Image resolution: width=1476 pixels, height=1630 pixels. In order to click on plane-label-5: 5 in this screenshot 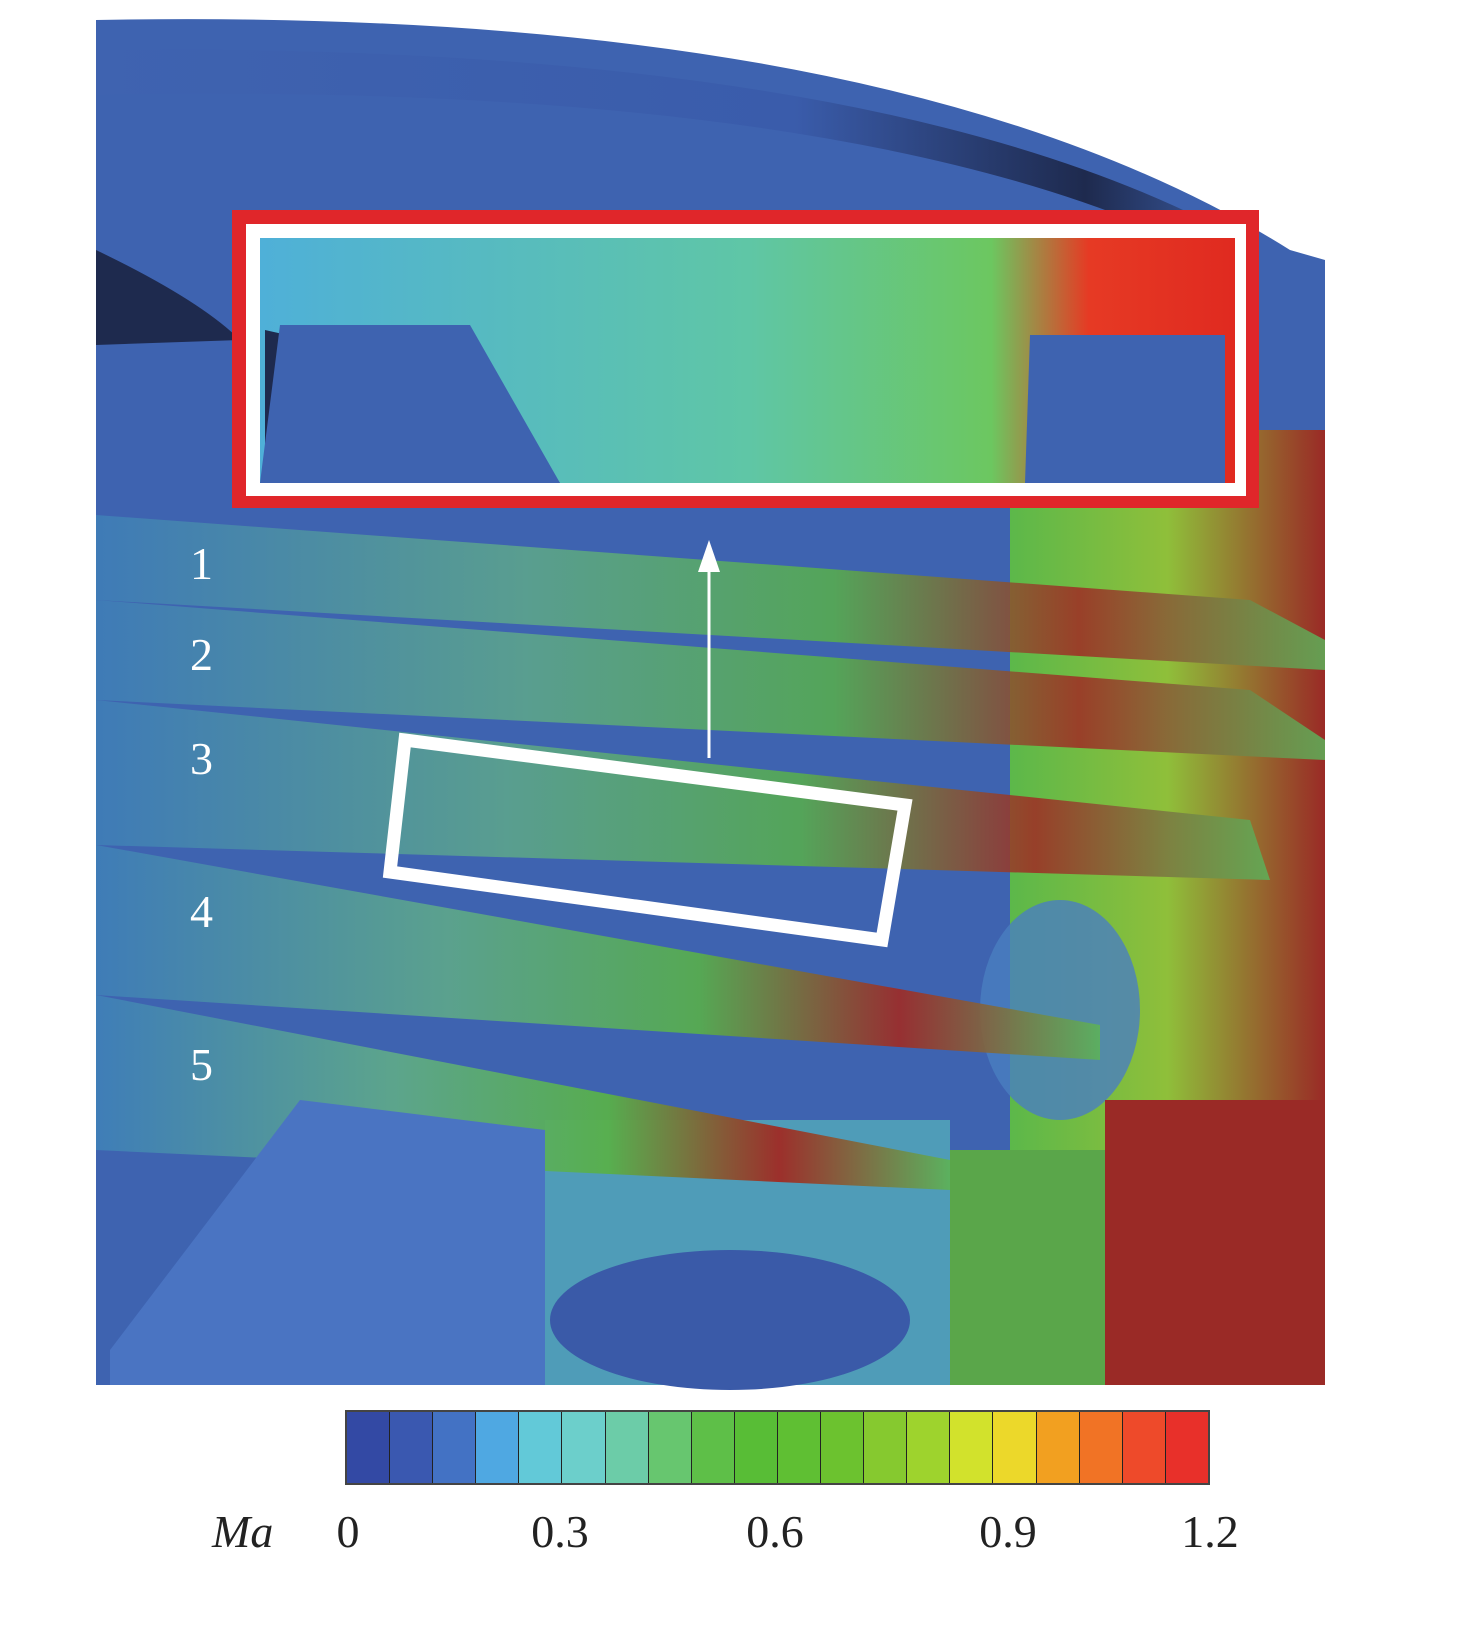, I will do `click(201, 1064)`.